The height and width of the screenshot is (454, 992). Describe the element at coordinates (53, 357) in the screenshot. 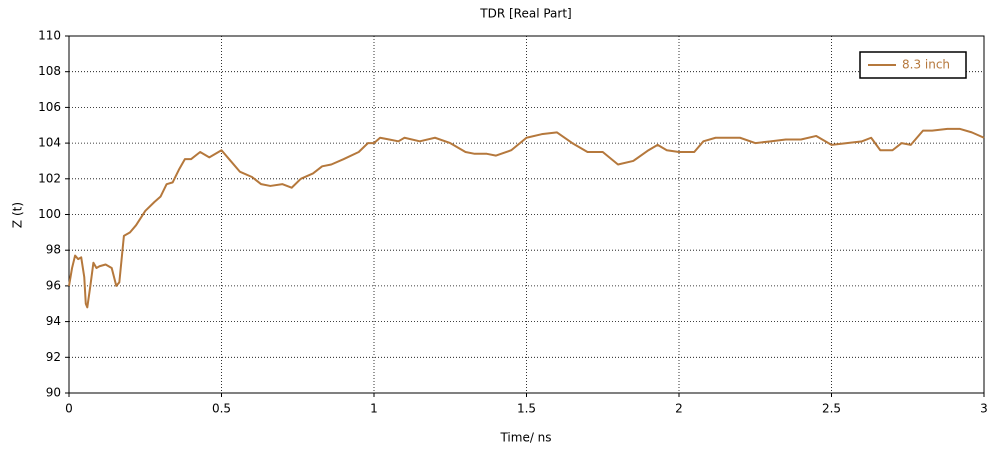

I see `y-tick-label: 92` at that location.